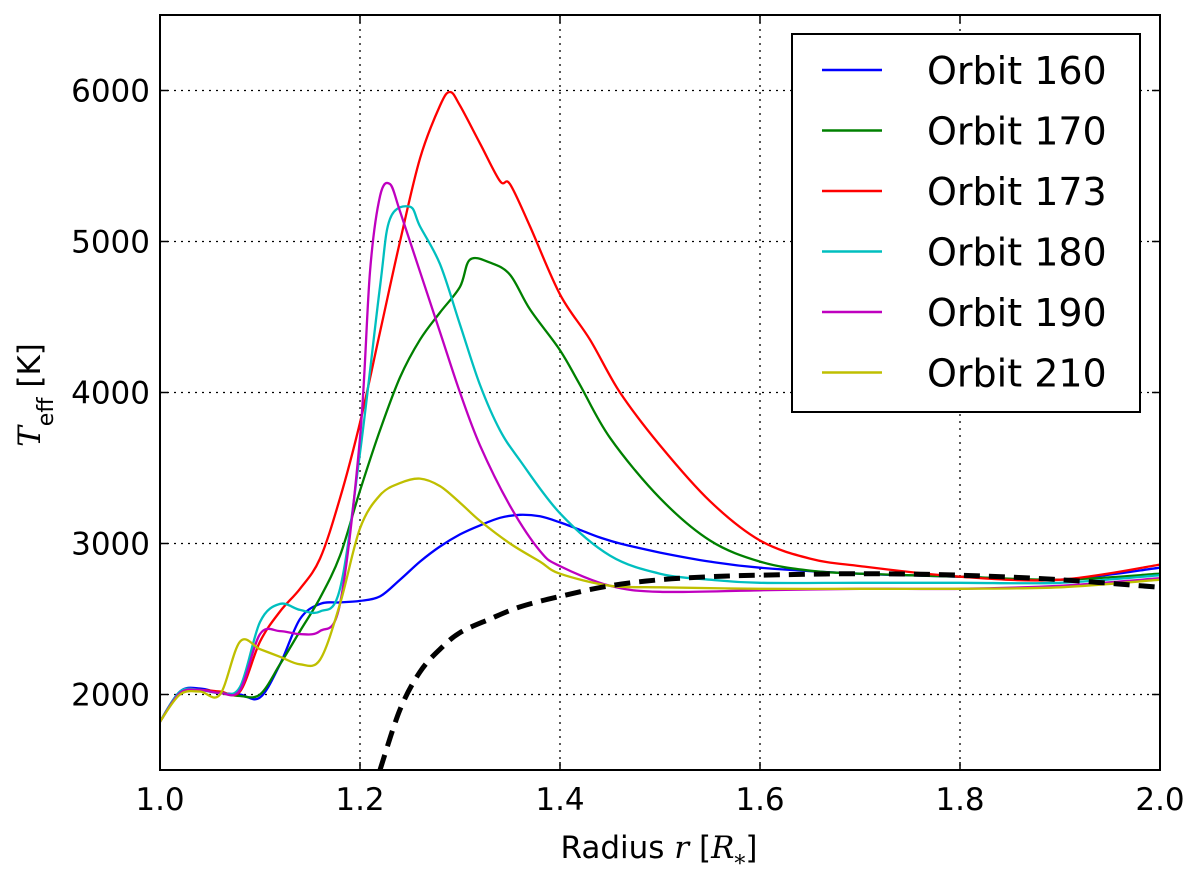 The image size is (1200, 875). What do you see at coordinates (768, 670) in the screenshot?
I see `series-line-reference-dashed` at bounding box center [768, 670].